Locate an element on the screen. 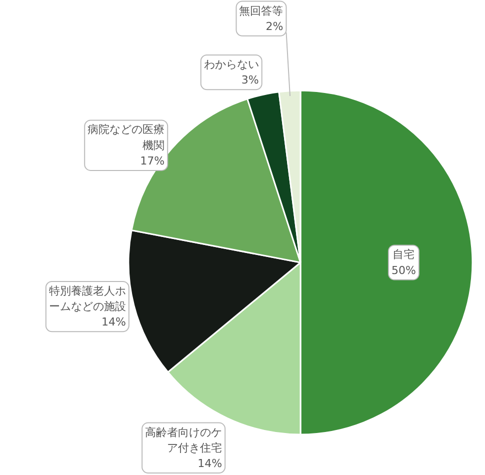 The image size is (485, 475). slice-label: 自宅 is located at coordinates (403, 255).